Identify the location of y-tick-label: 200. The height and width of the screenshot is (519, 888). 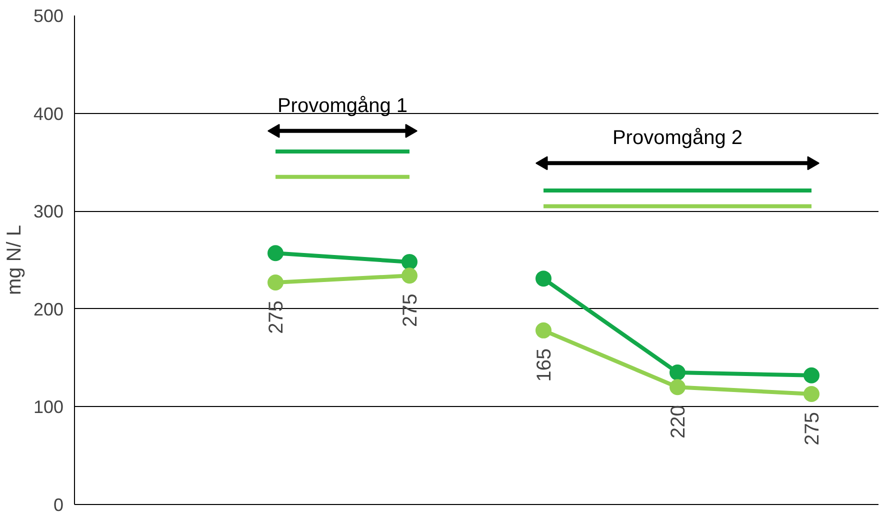
(48, 309).